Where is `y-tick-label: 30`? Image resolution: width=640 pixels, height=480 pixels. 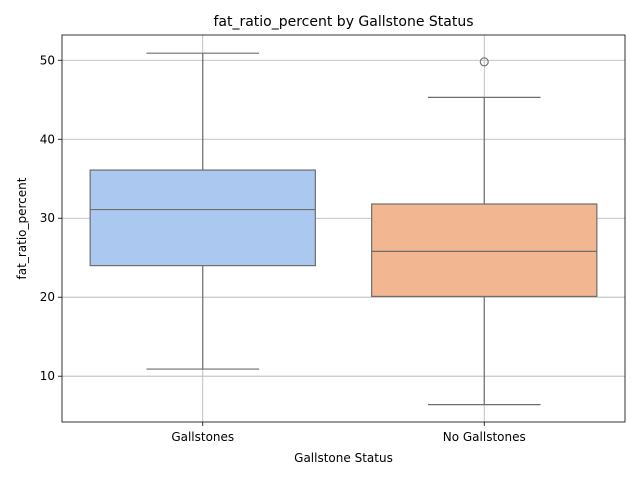 y-tick-label: 30 is located at coordinates (47, 218).